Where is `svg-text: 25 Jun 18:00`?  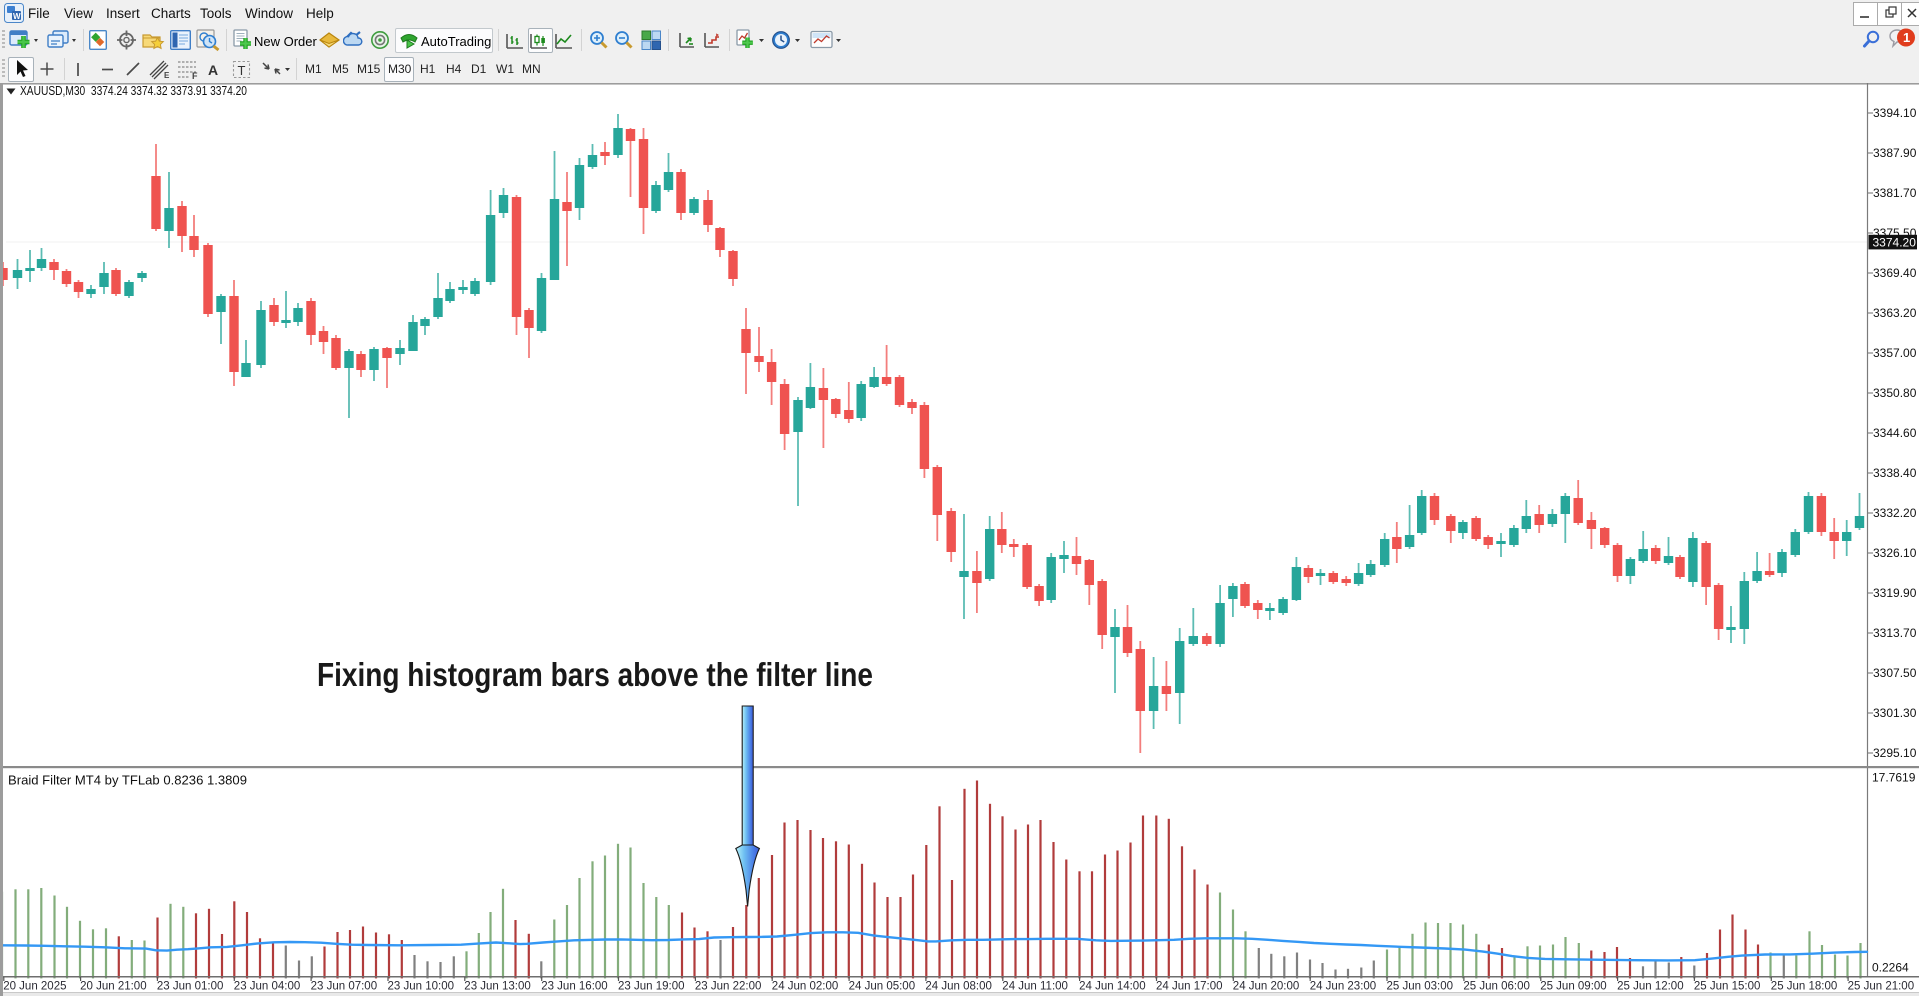
svg-text: 25 Jun 18:00 is located at coordinates (1804, 987).